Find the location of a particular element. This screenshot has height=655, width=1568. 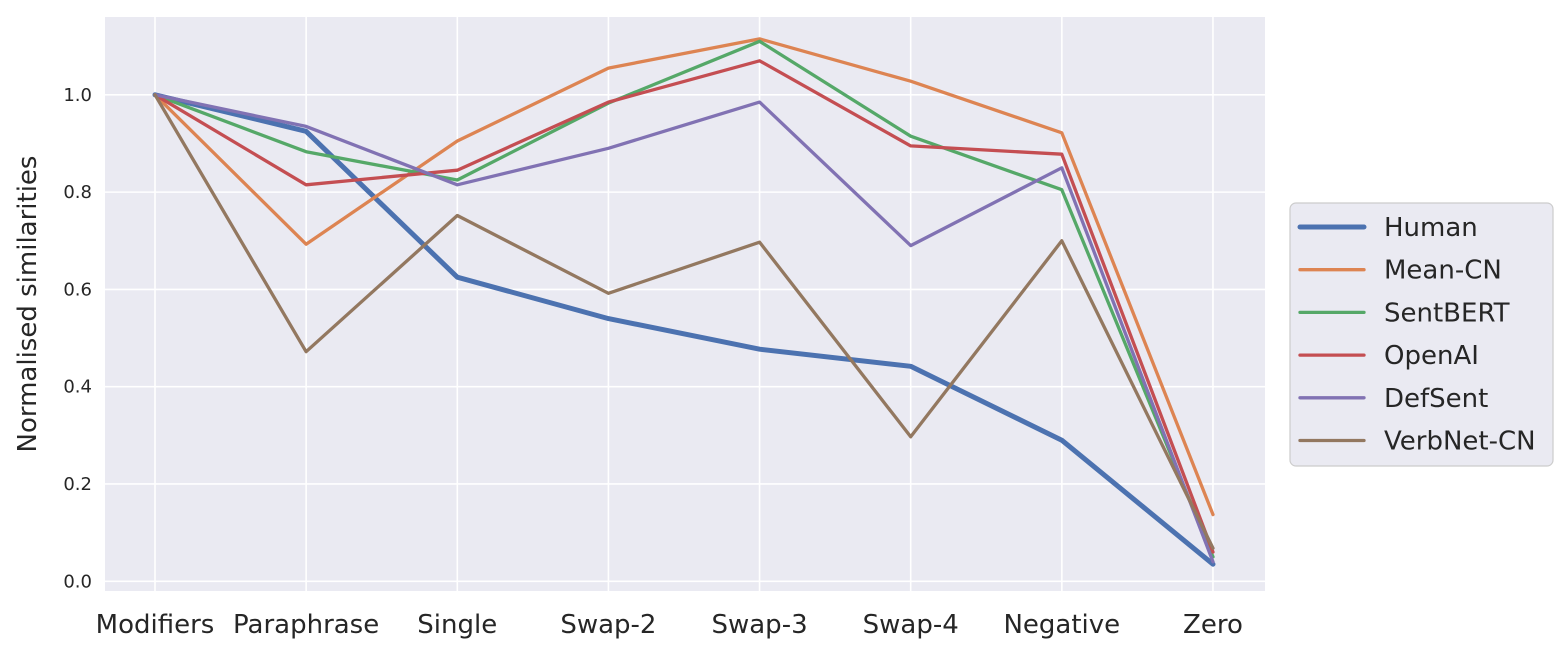

x-tick-label: Swap-2 is located at coordinates (608, 625).